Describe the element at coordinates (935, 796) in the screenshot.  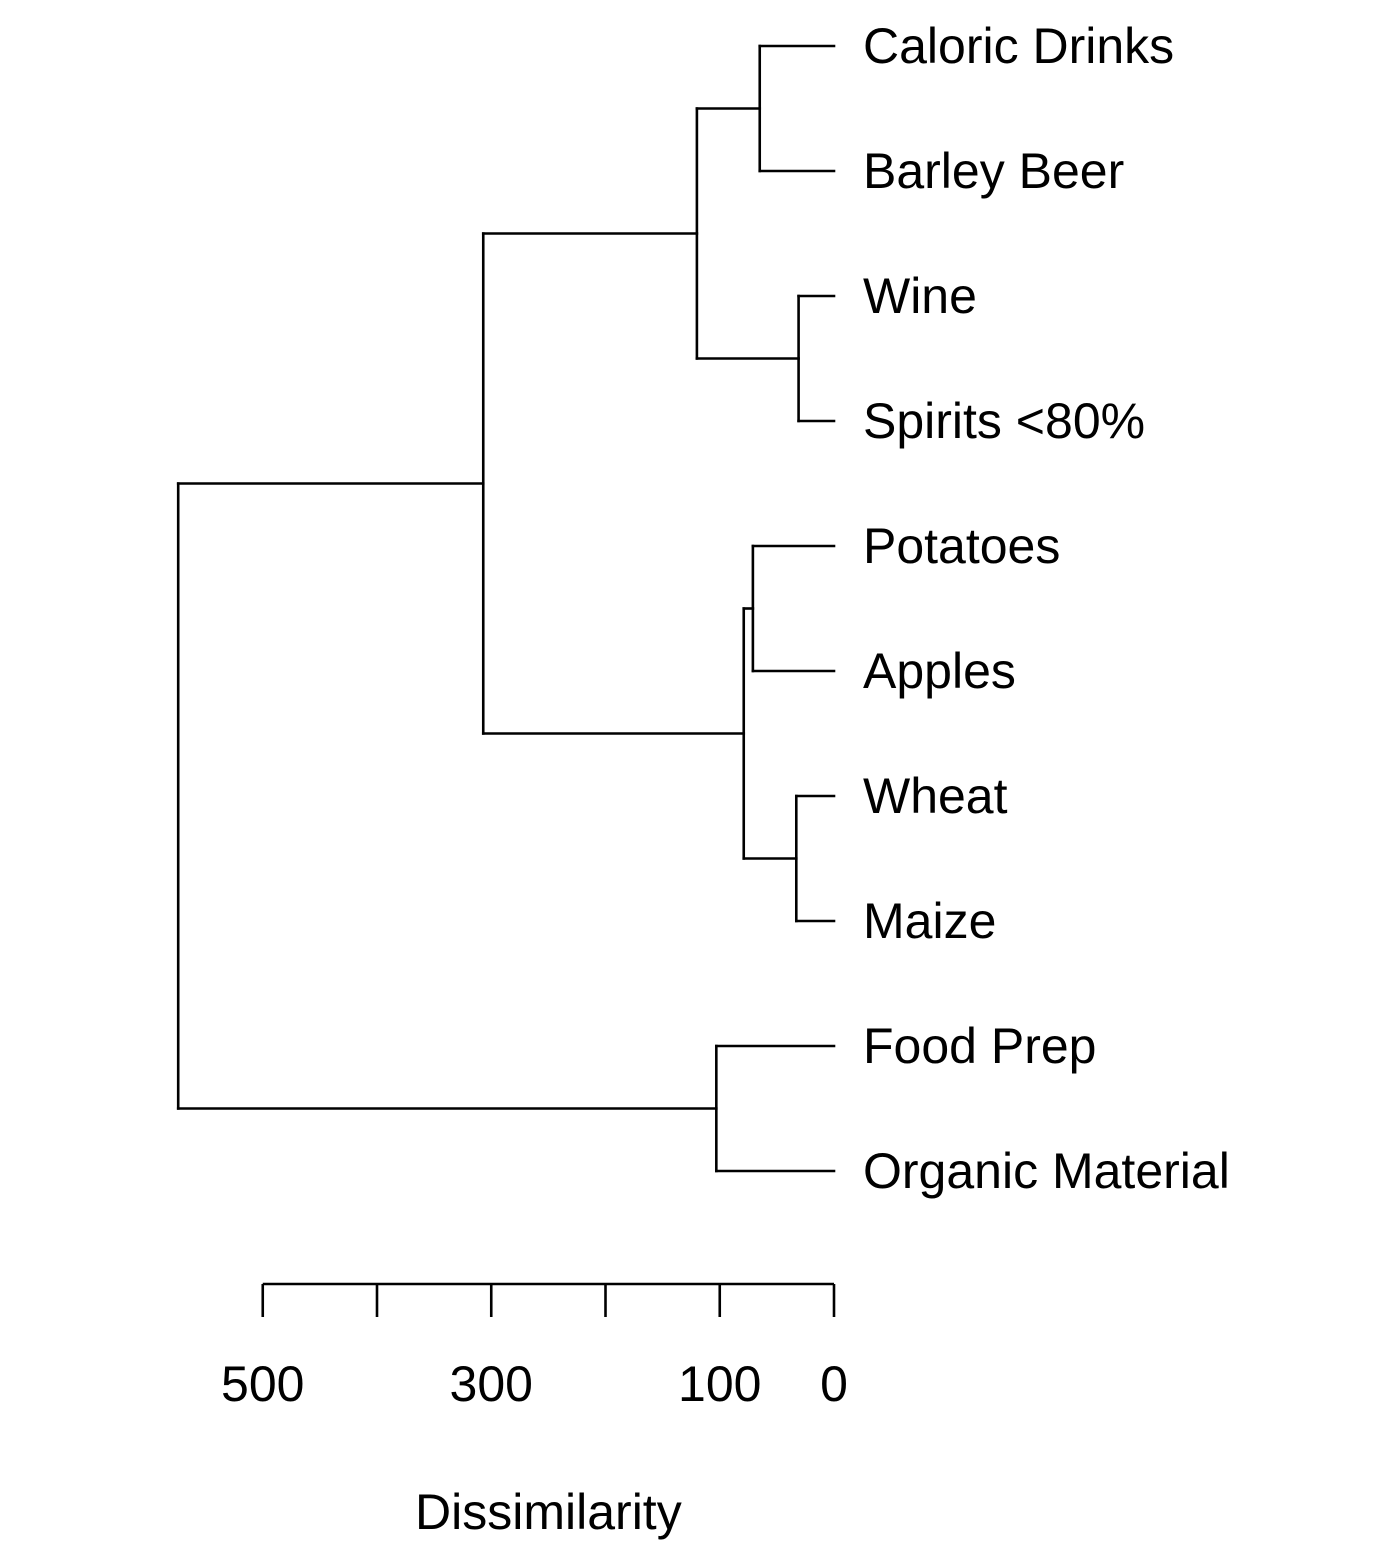
I see `leaf-label: Wheat` at that location.